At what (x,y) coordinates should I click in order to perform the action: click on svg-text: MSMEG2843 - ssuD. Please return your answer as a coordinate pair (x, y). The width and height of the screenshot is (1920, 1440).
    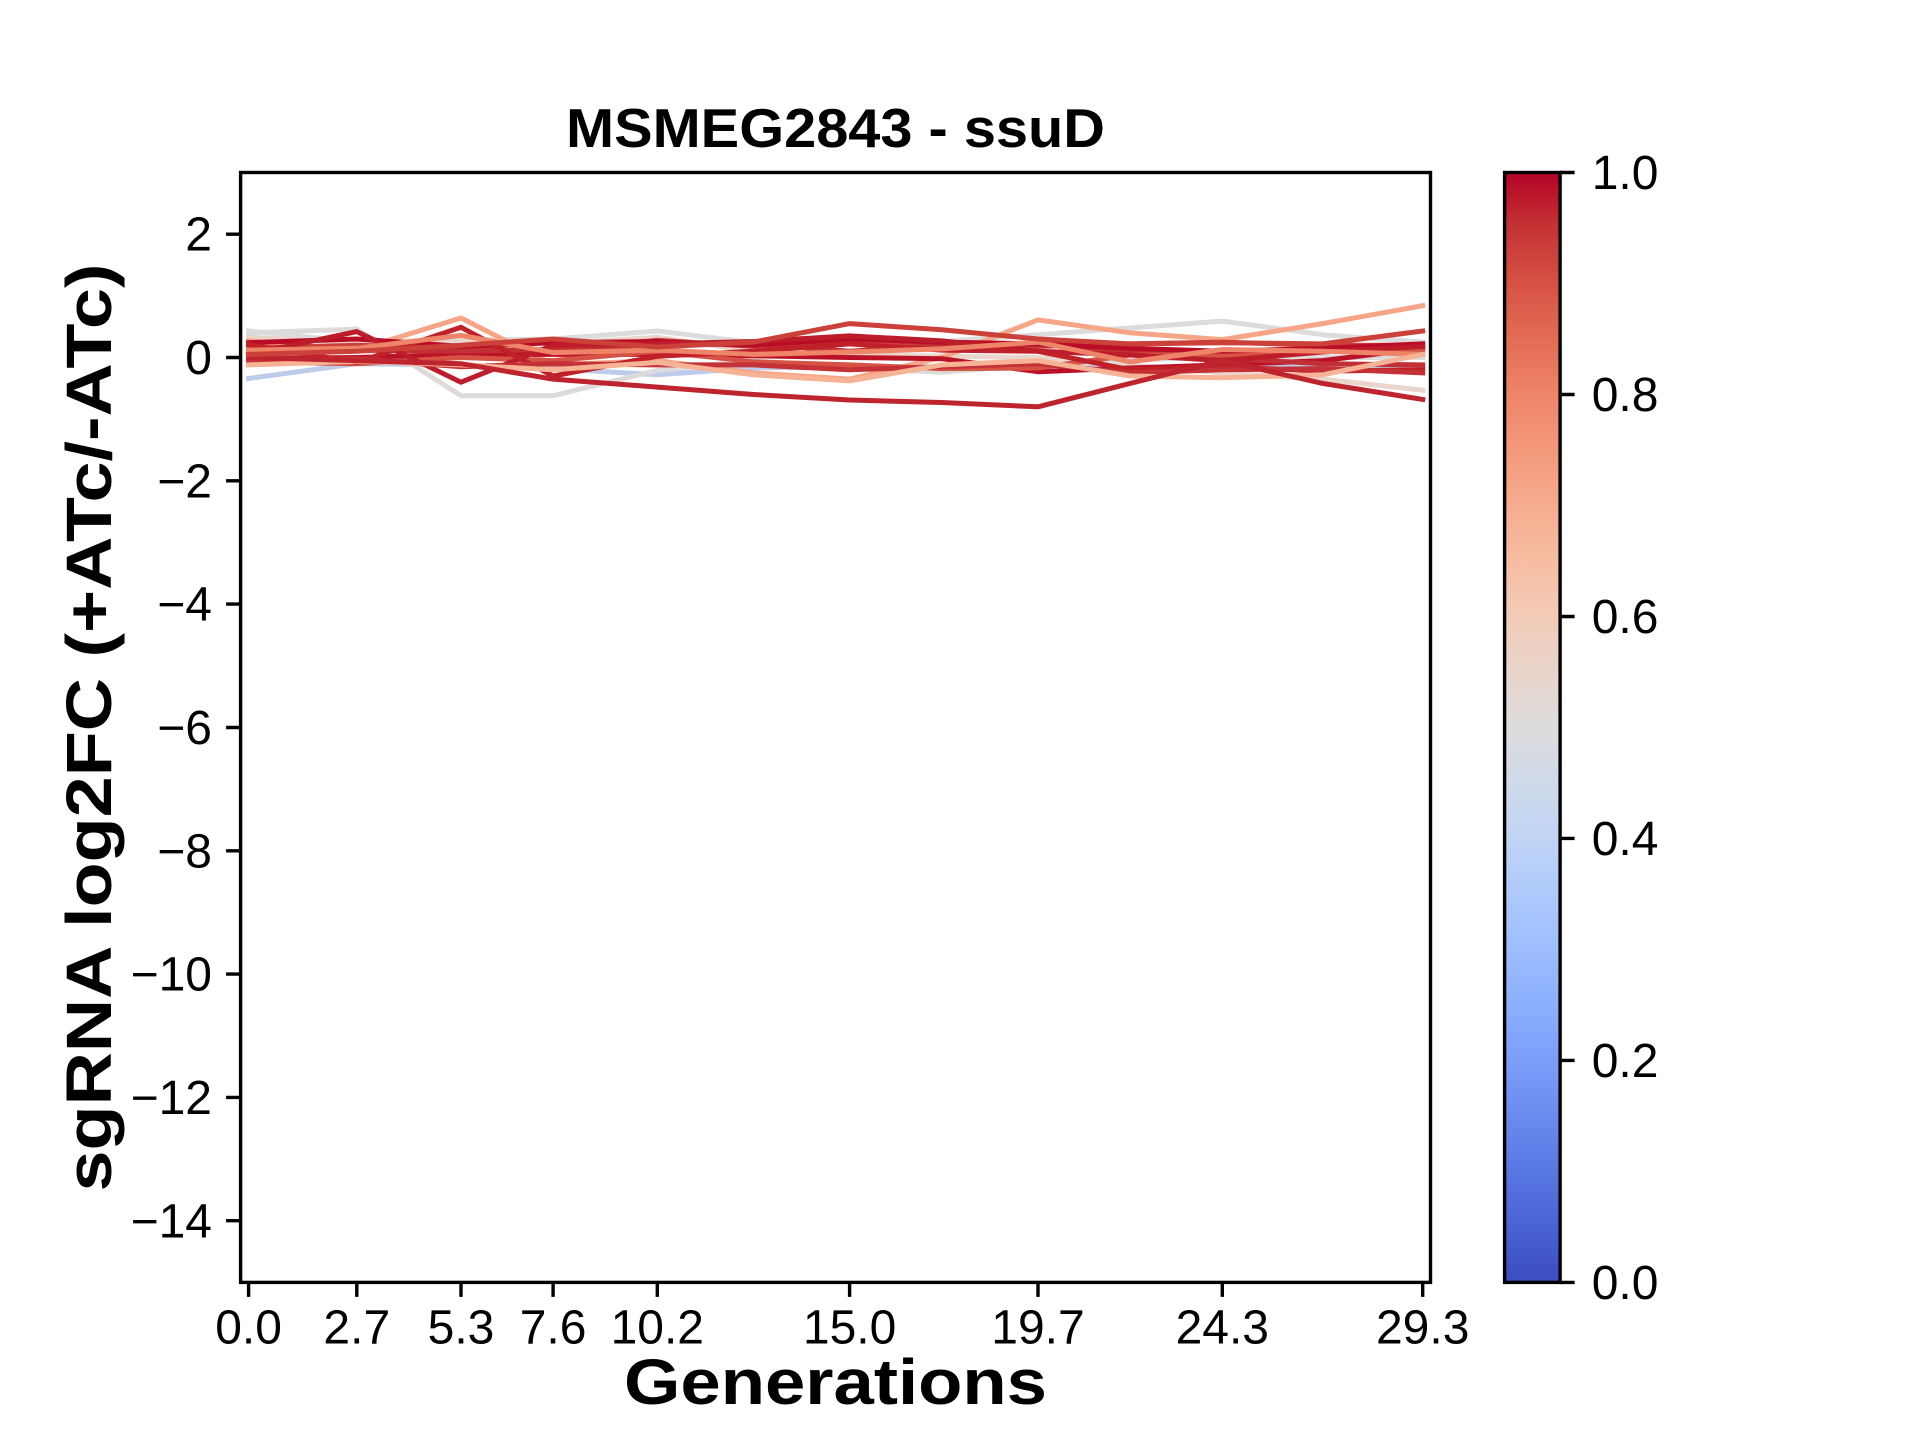
    Looking at the image, I should click on (835, 128).